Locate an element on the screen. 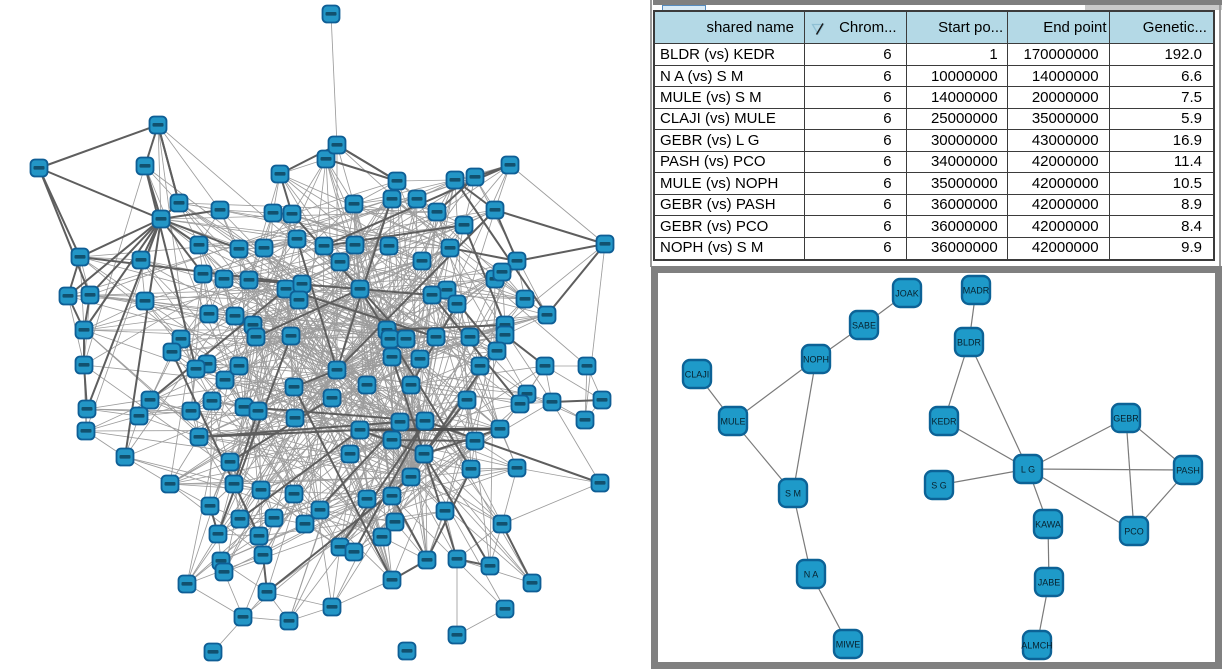 Image resolution: width=1222 pixels, height=669 pixels. svg-text: MADR is located at coordinates (976, 291).